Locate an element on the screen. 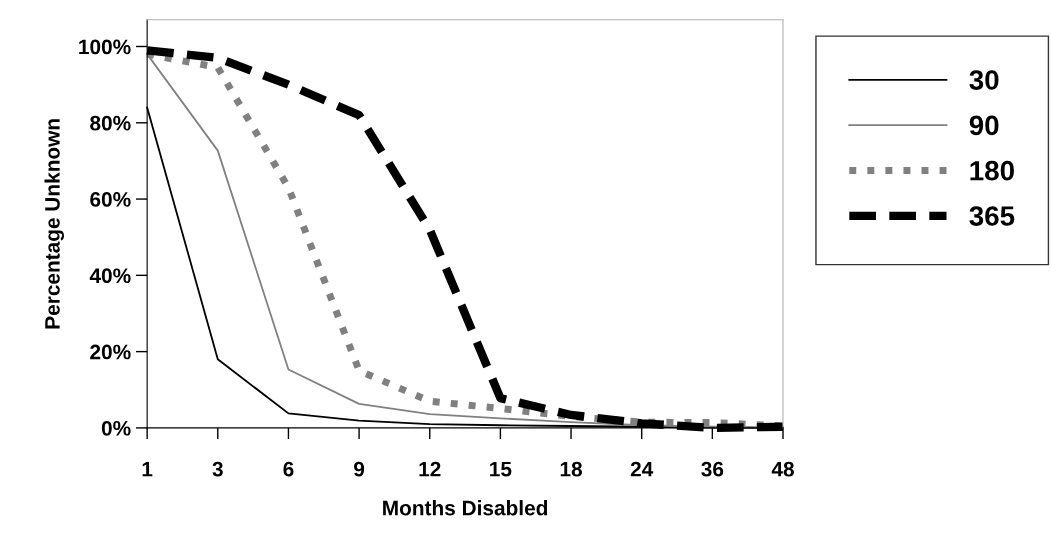 The width and height of the screenshot is (1051, 550). x-tick-label: 36 is located at coordinates (712, 469).